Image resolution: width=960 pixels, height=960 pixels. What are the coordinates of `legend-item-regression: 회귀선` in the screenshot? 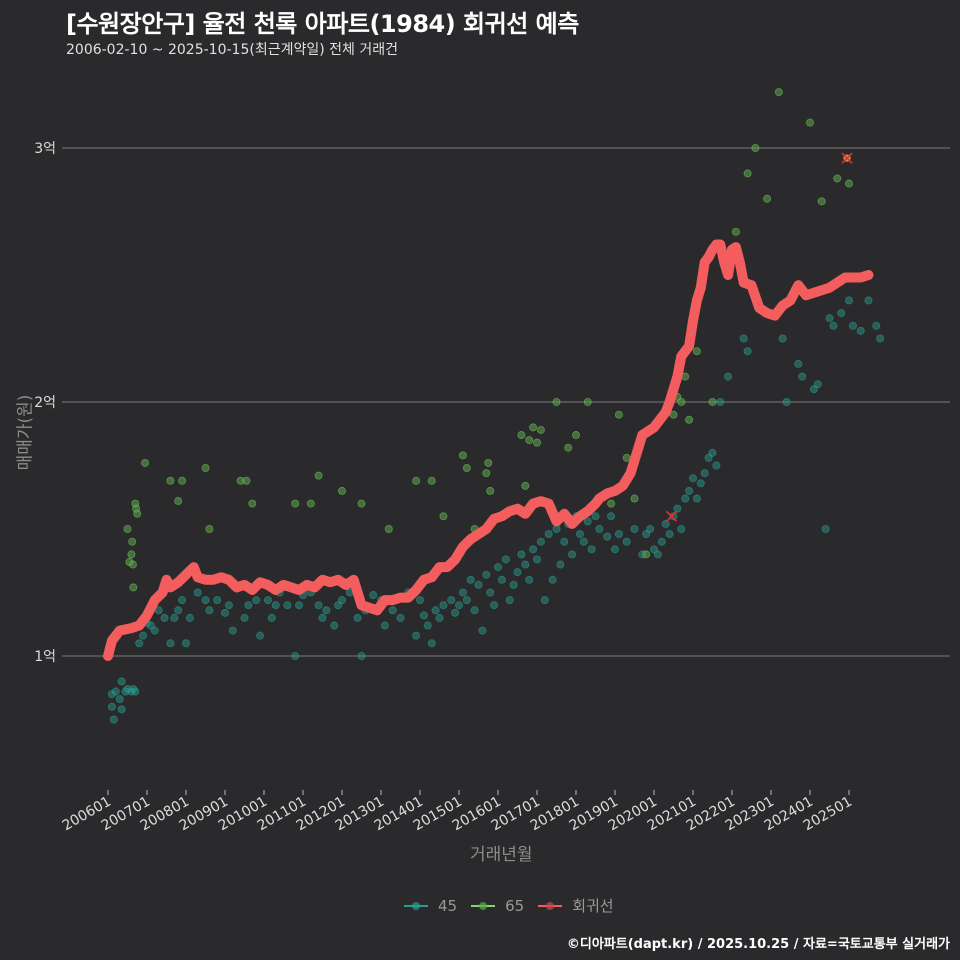 It's located at (576, 905).